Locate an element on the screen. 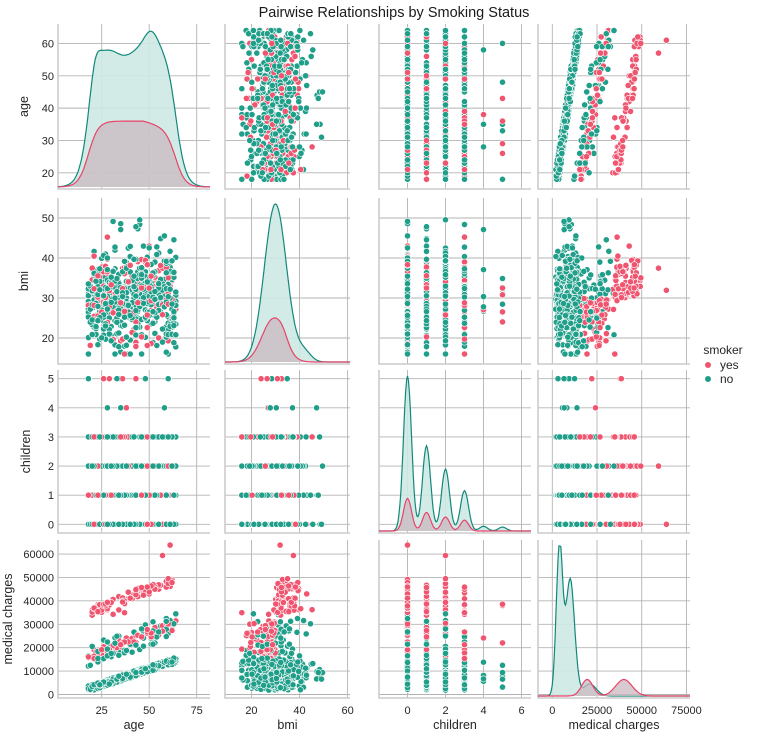 This screenshot has height=735, width=769. panel-age-vs-age is located at coordinates (134, 107).